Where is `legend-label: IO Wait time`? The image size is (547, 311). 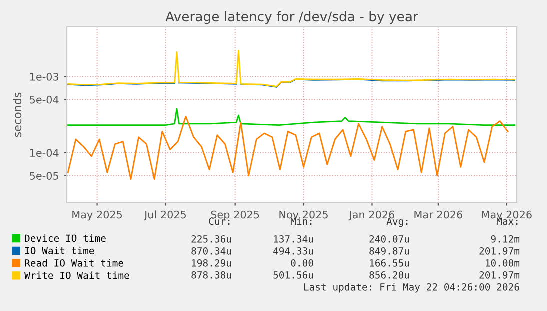
legend-label: IO Wait time is located at coordinates (59, 250).